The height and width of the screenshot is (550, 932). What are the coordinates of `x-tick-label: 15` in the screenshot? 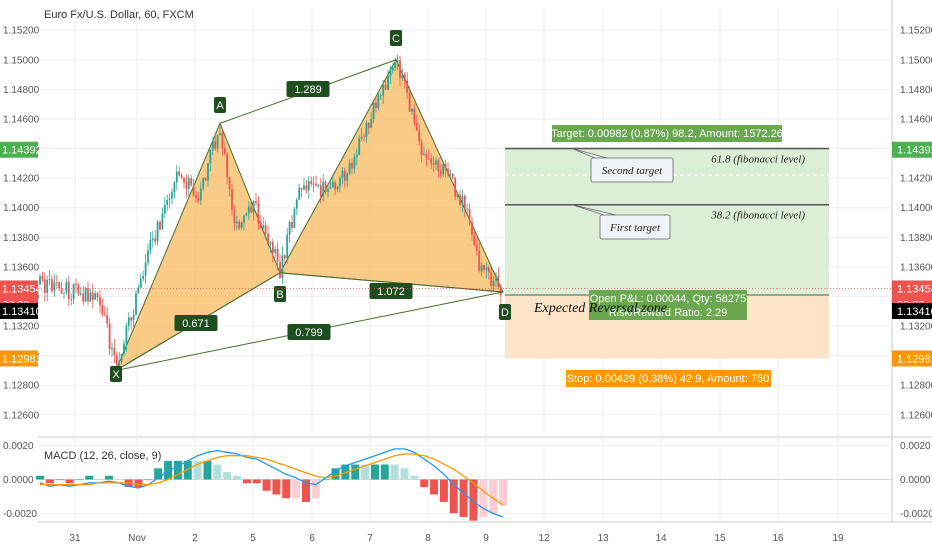 It's located at (720, 538).